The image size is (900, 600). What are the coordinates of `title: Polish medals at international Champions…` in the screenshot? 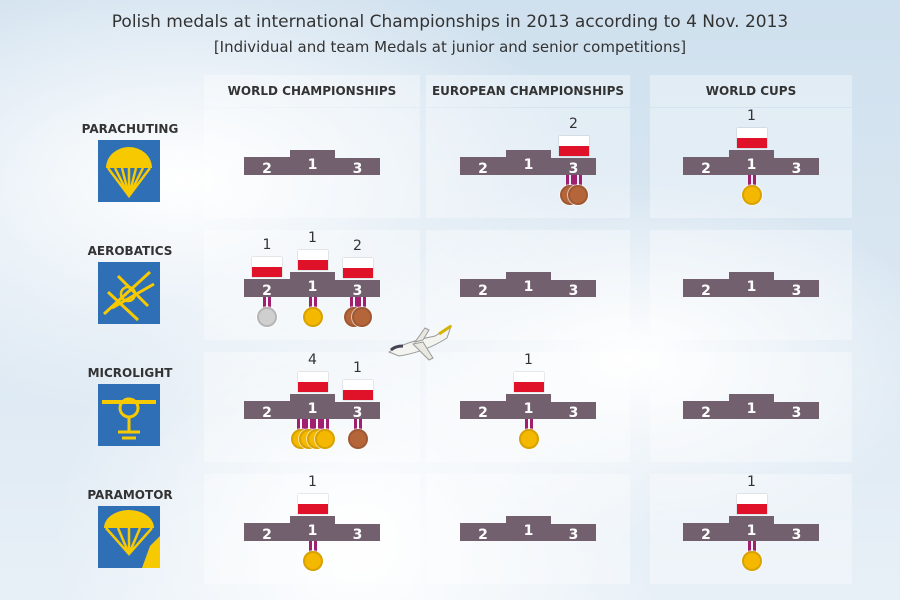 It's located at (450, 22).